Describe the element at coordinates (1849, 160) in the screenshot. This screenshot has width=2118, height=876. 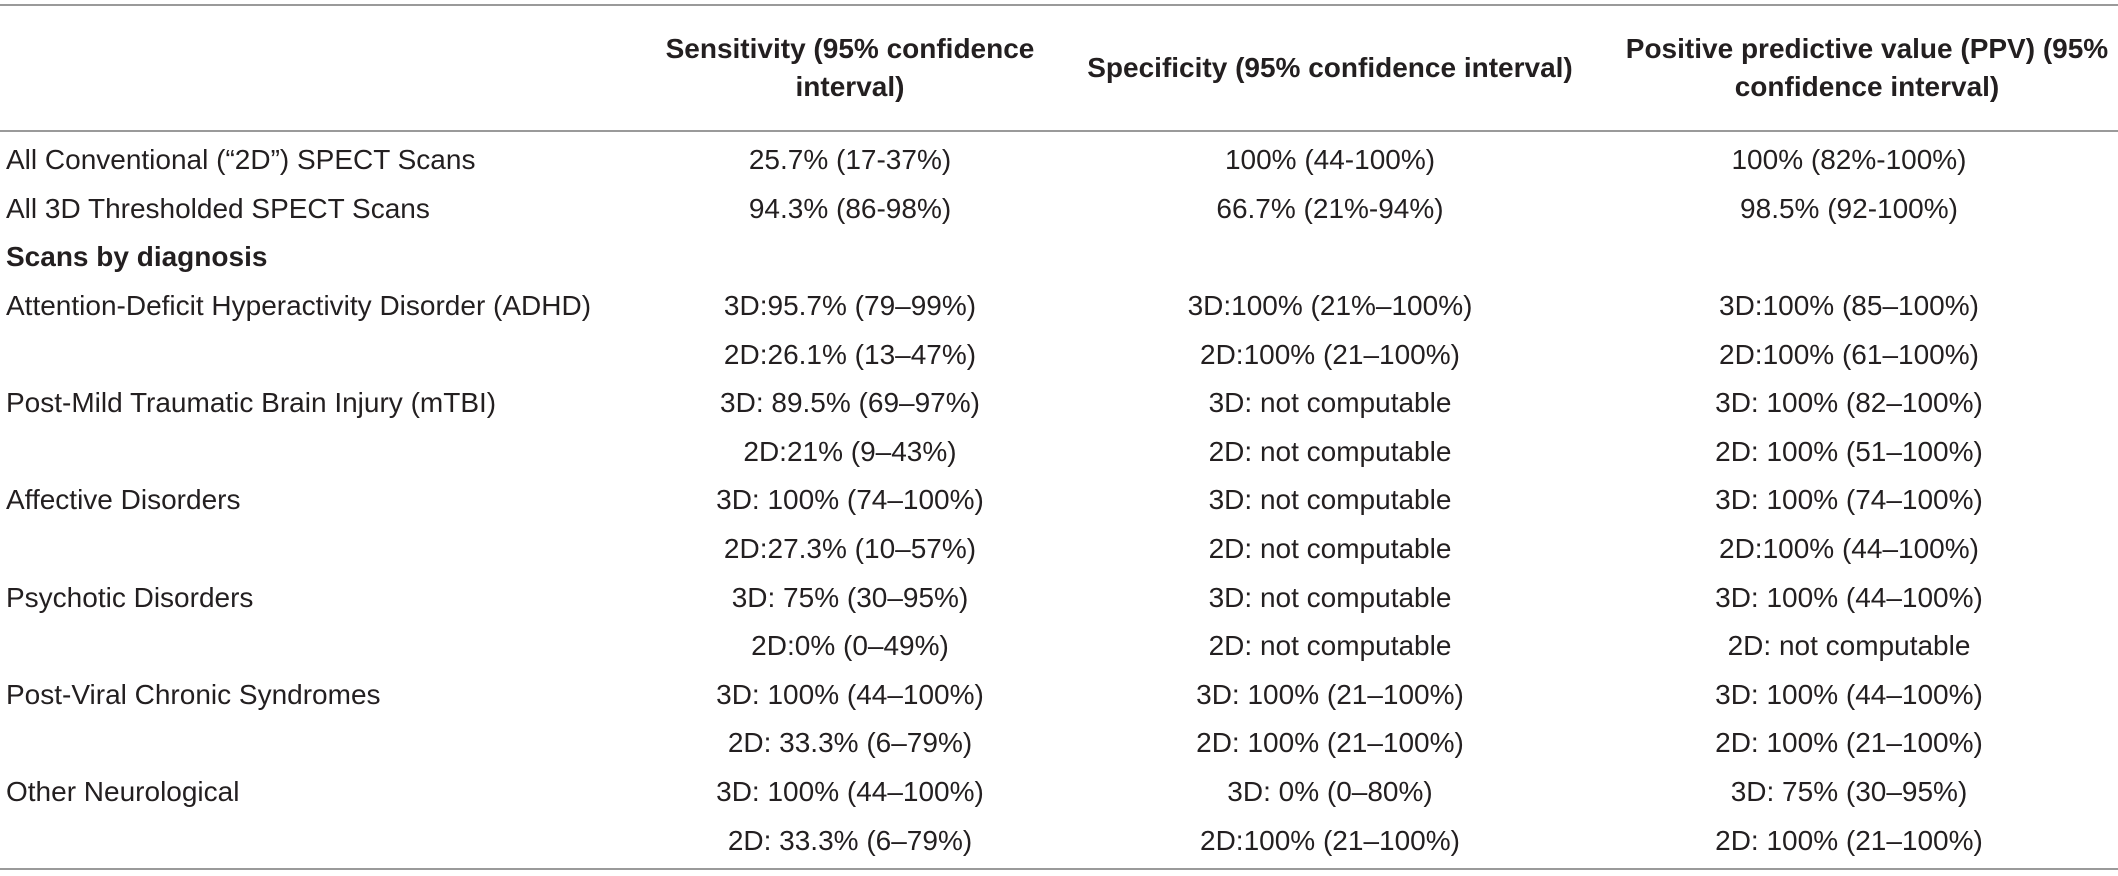
I see `ppv-cell: 100% (82%-100%)` at that location.